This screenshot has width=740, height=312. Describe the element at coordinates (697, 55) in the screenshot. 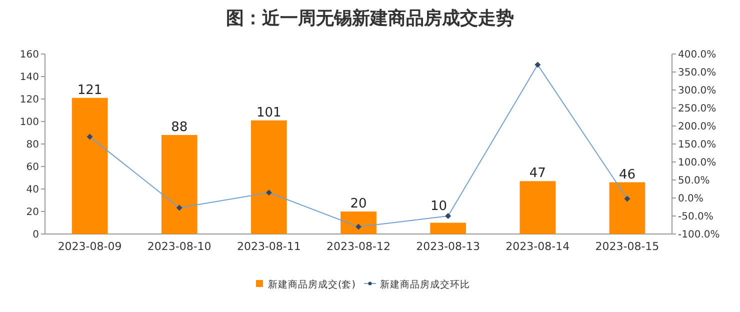

I see `y2-tick-label: 400.0%` at that location.